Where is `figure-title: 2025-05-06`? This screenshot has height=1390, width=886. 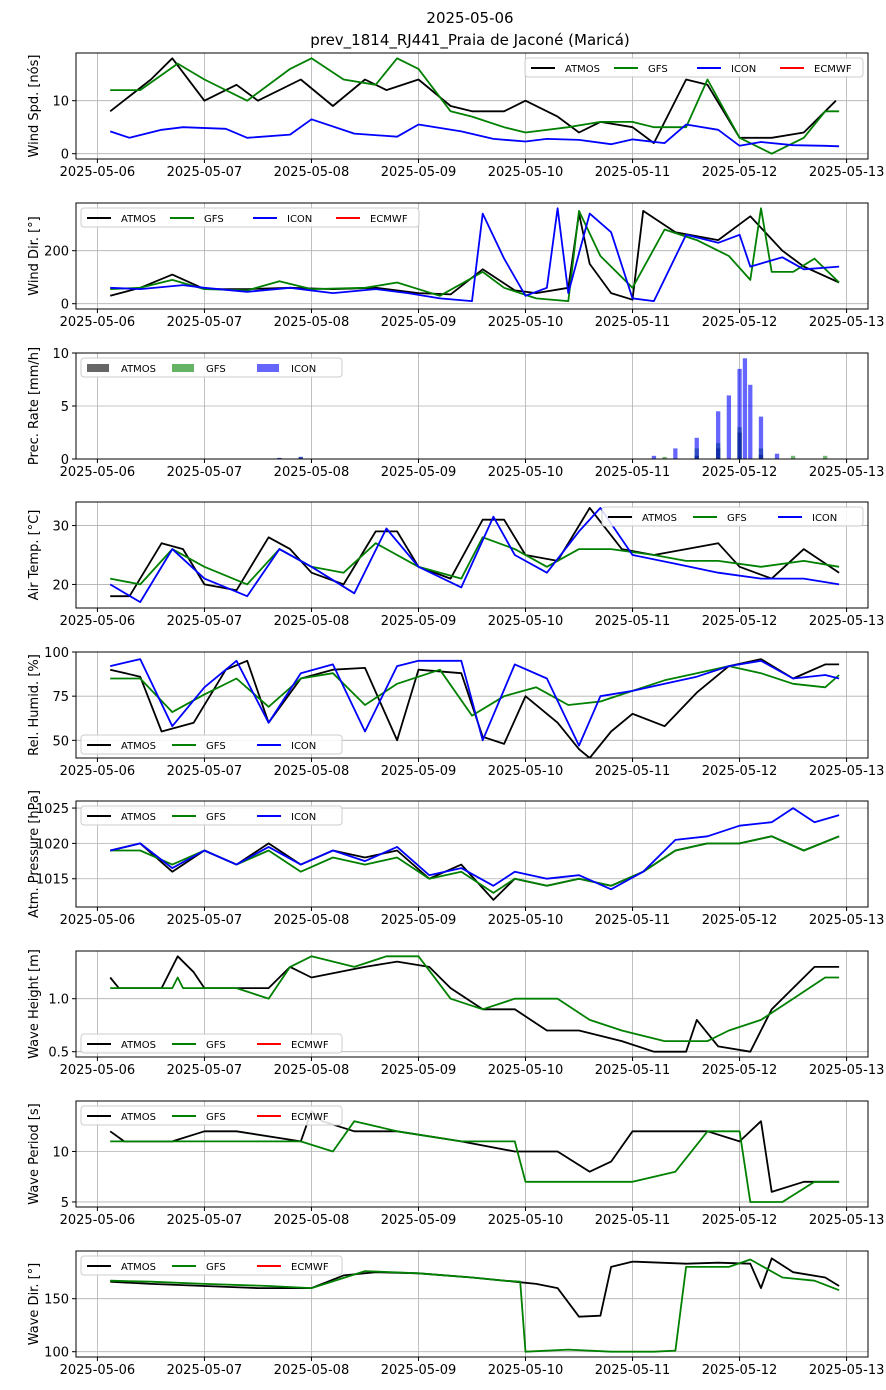
figure-title: 2025-05-06 is located at coordinates (469, 18).